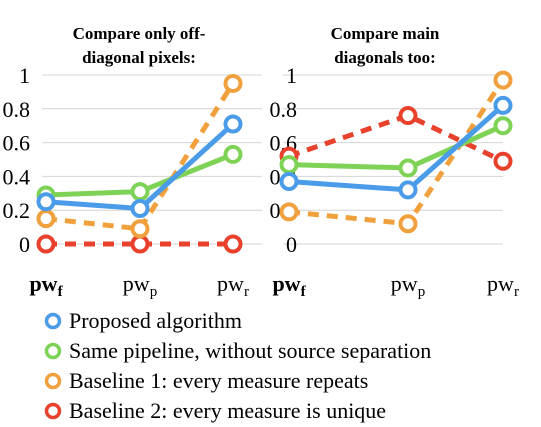 The height and width of the screenshot is (427, 541). Describe the element at coordinates (385, 33) in the screenshot. I see `chart-title-line: Compare main` at that location.